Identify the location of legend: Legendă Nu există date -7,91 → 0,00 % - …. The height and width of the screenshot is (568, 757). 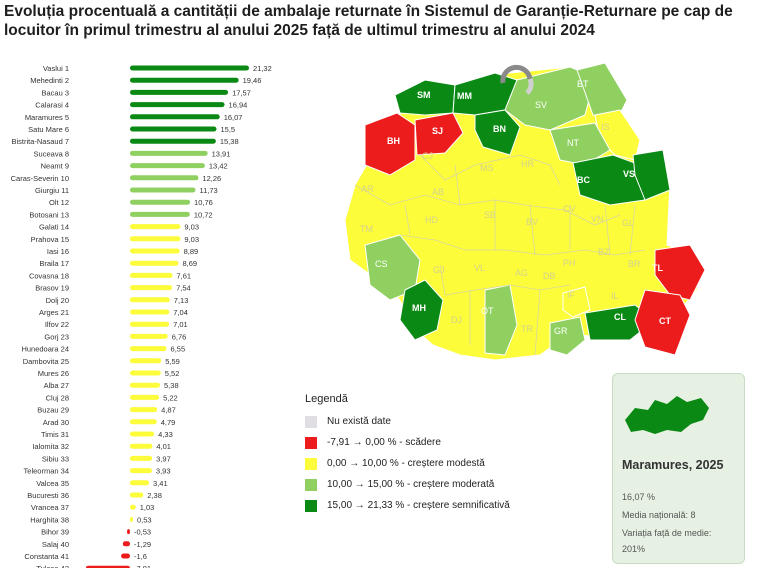
(455, 454).